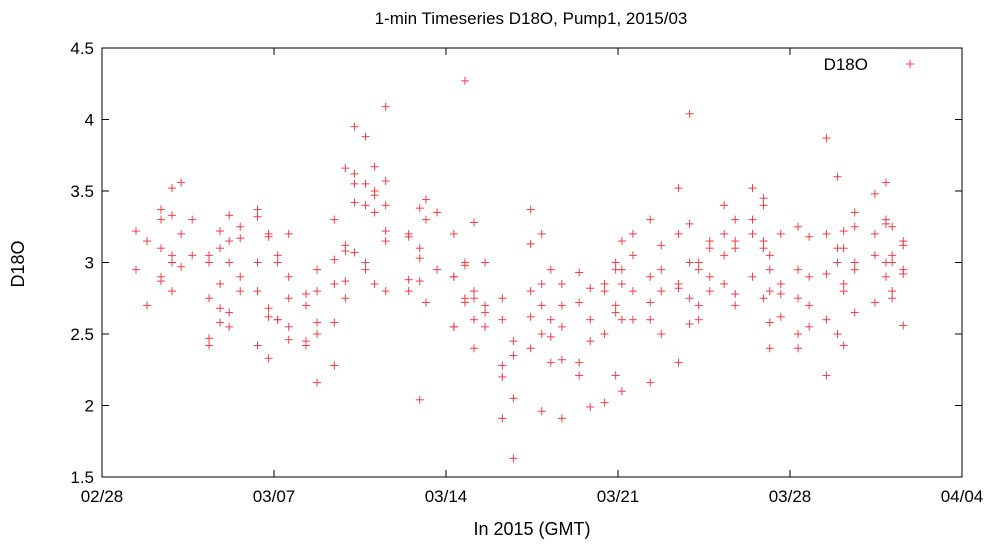 The width and height of the screenshot is (998, 552). Describe the element at coordinates (869, 64) in the screenshot. I see `legend: D18O` at that location.